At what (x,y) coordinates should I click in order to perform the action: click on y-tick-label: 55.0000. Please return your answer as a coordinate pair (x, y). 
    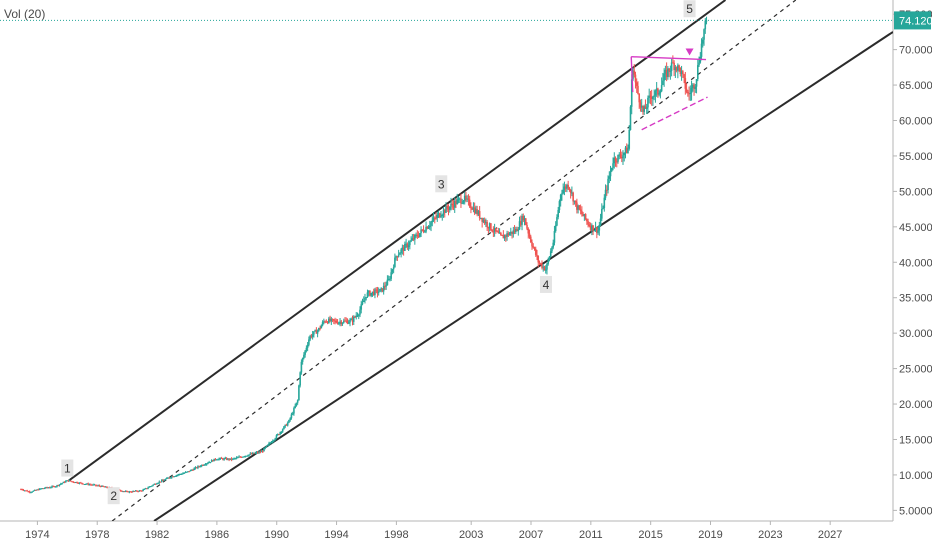
    Looking at the image, I should click on (915, 157).